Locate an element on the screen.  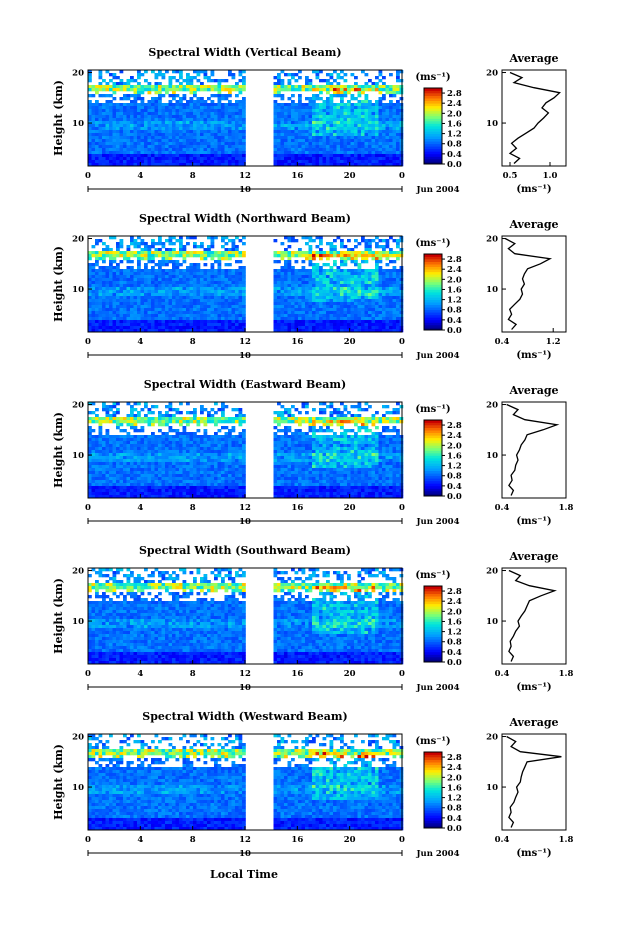
colorbar-tick-label: 0.4 is located at coordinates (454, 653).